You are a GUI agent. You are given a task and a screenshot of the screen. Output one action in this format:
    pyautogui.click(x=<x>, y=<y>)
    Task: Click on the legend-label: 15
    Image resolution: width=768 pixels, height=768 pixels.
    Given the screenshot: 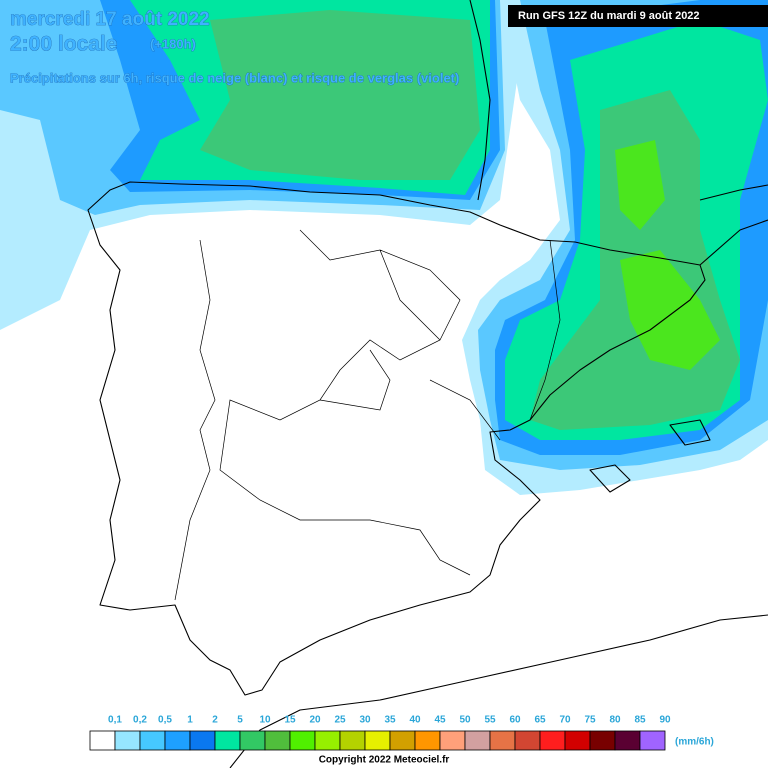 What is the action you would take?
    pyautogui.click(x=290, y=720)
    